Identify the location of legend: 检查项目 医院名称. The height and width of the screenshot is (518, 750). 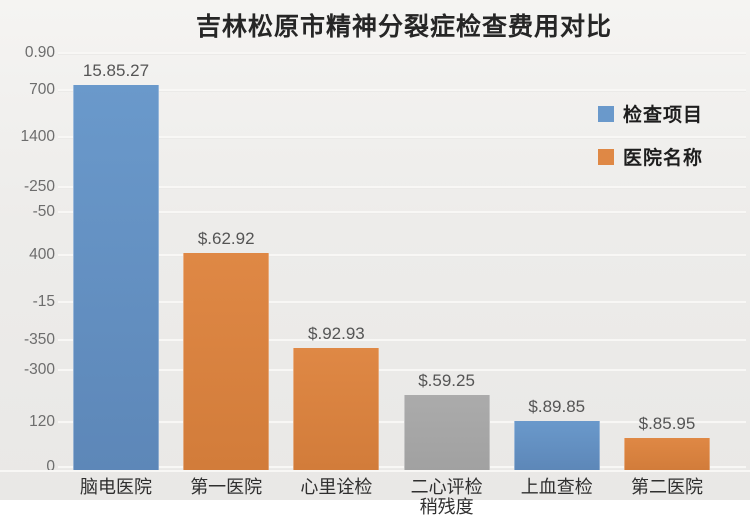
(650, 143).